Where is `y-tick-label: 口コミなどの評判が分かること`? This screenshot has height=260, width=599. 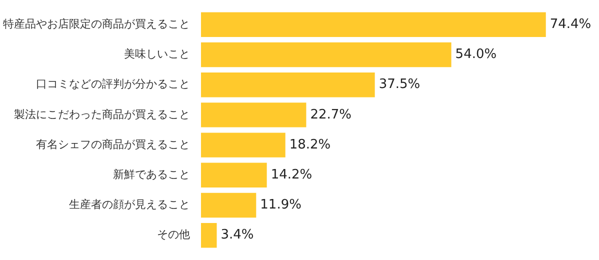 y-tick-label: 口コミなどの評判が分かること is located at coordinates (113, 84).